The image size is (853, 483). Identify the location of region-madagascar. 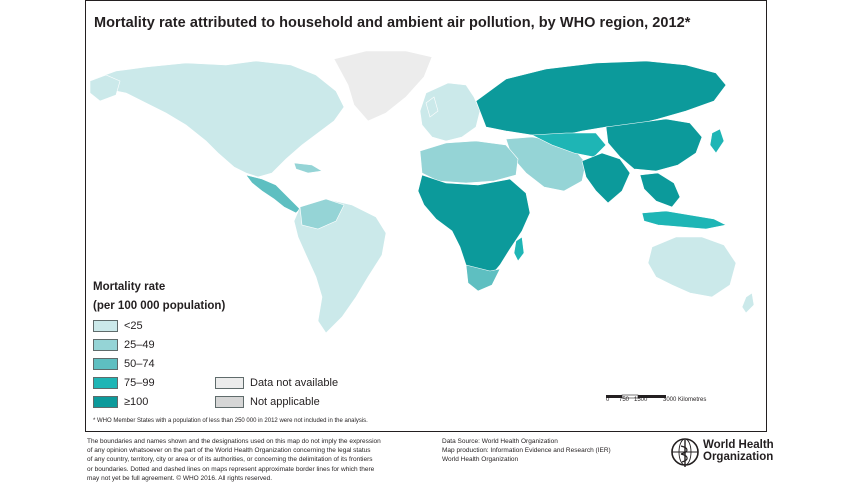
(519, 249).